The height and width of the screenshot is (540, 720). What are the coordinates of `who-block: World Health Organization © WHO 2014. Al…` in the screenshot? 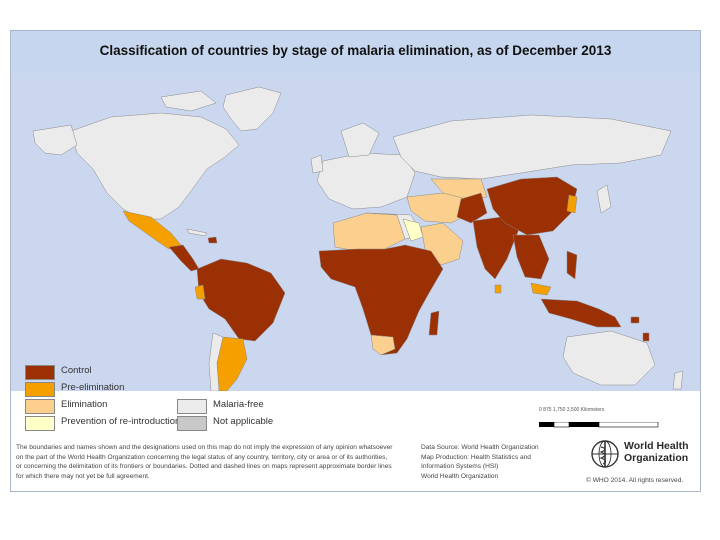 It's located at (641, 462).